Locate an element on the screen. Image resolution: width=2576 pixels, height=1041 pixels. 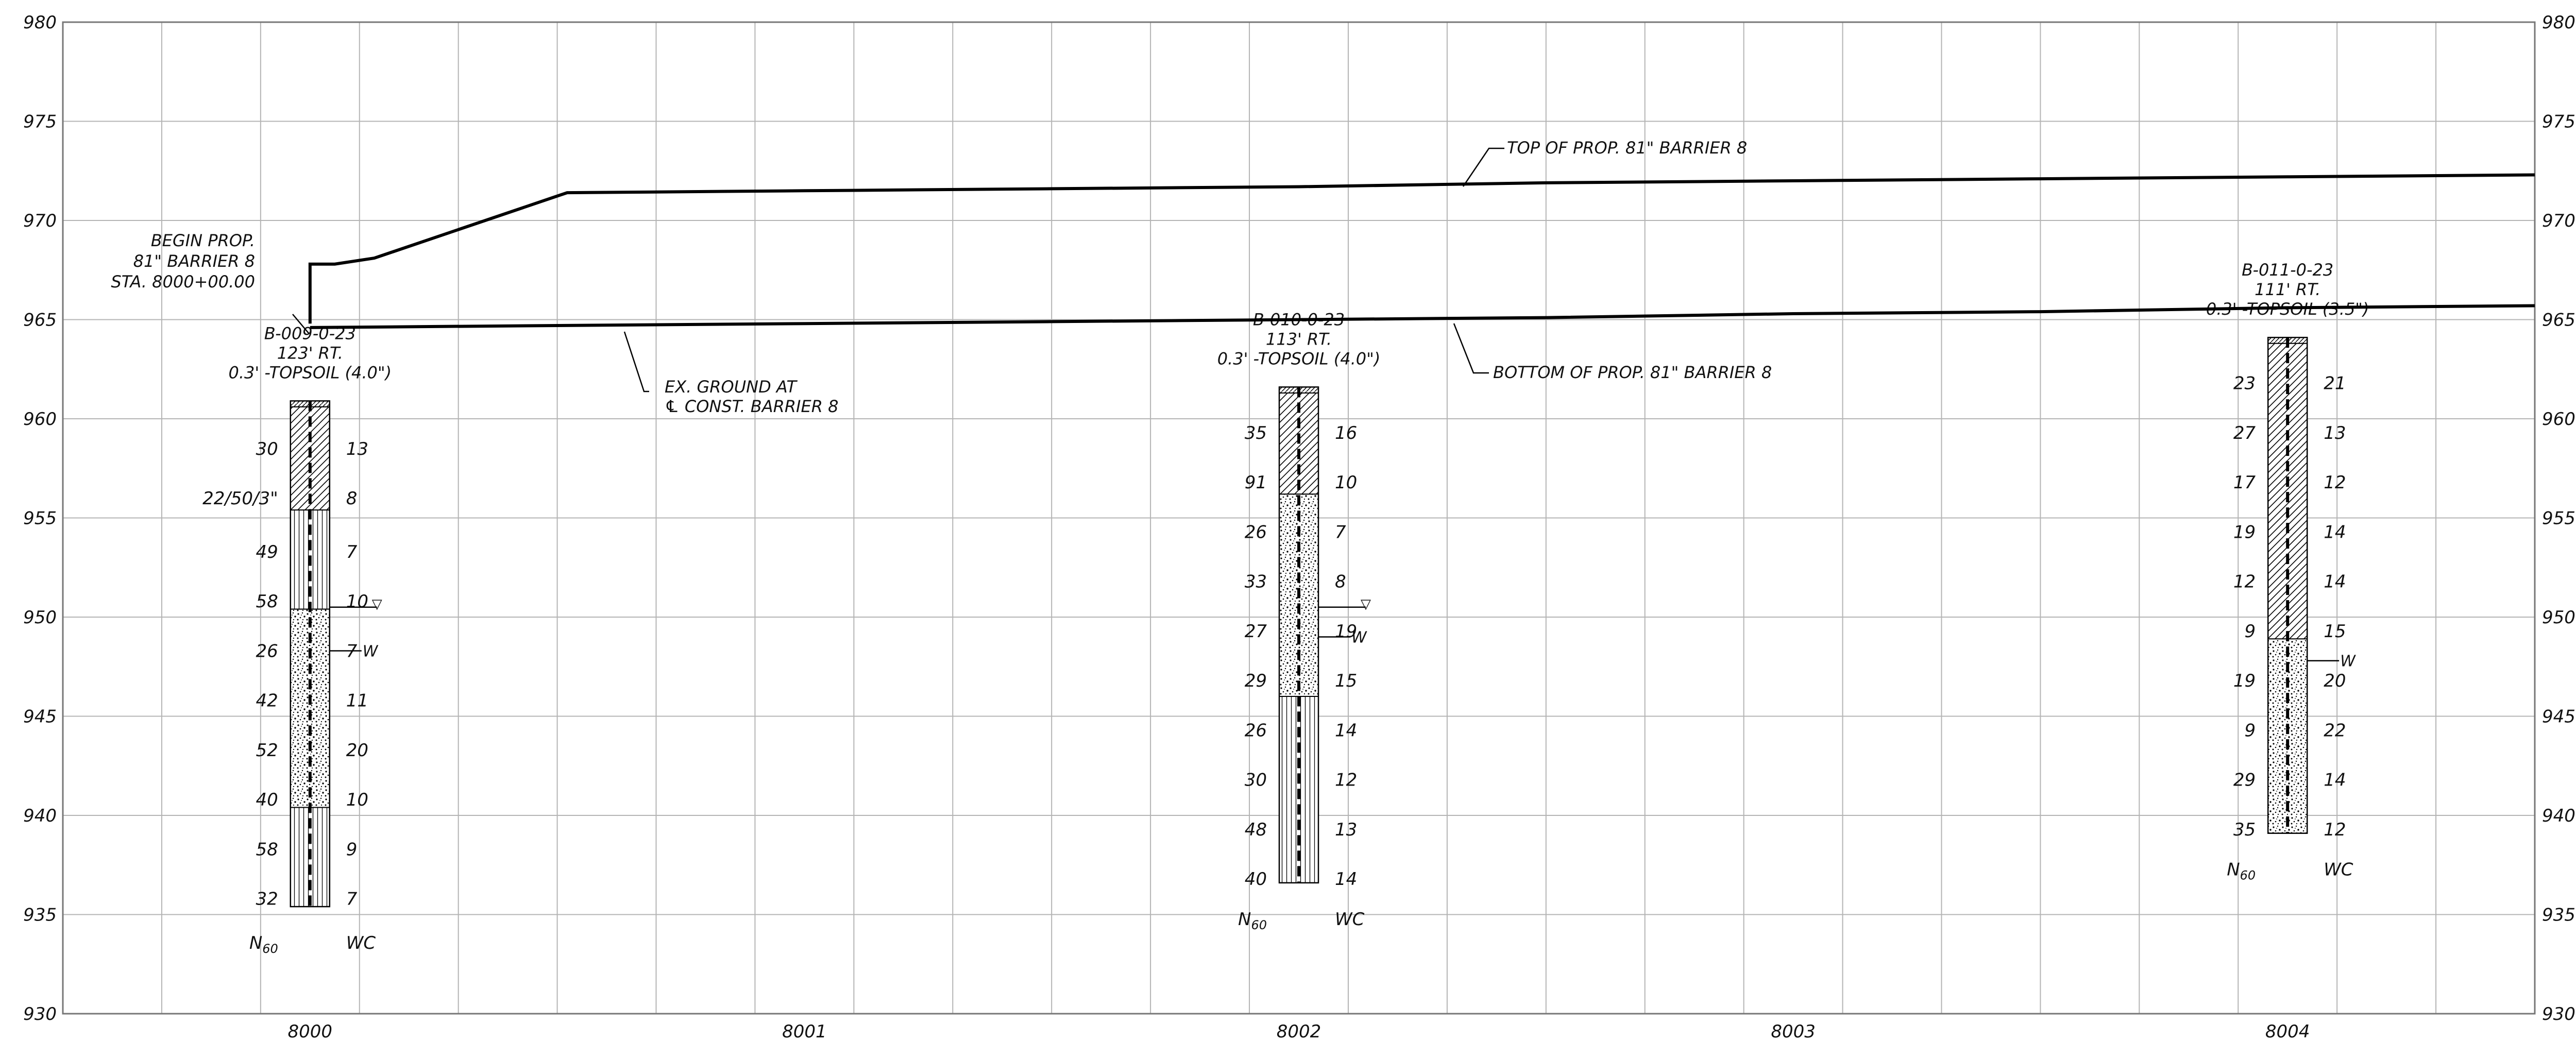
n60-value: 33 is located at coordinates (1256, 582).